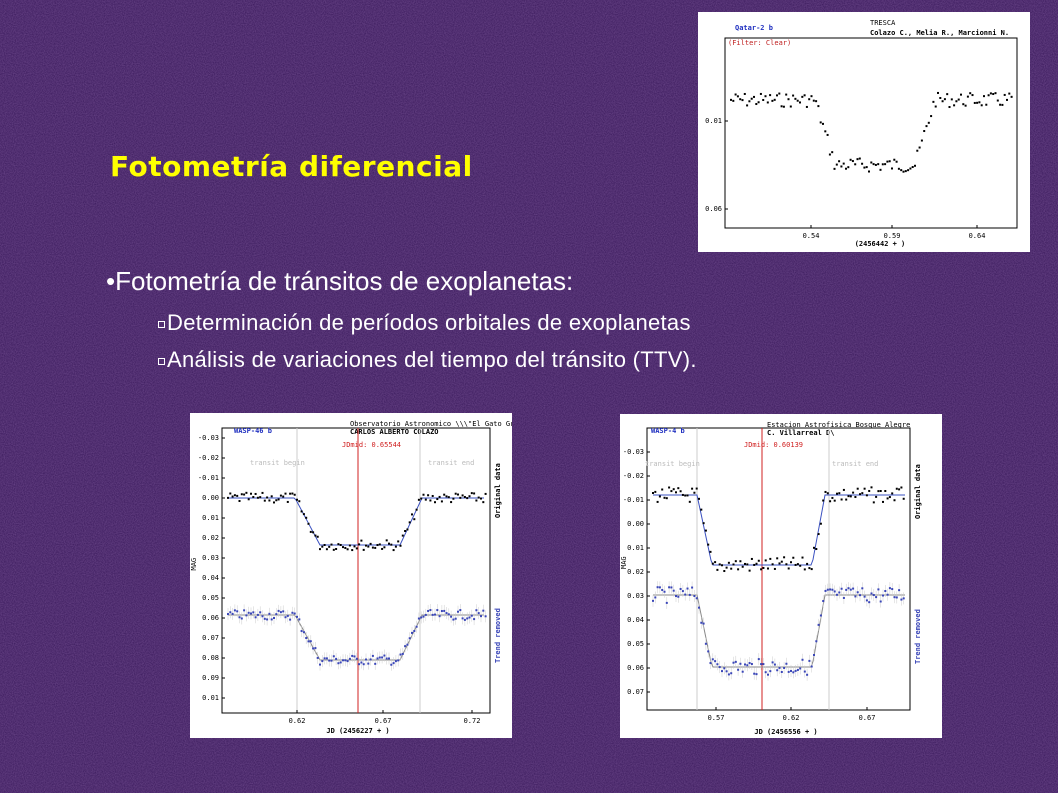 This screenshot has width=1058, height=793. I want to click on y-tick-label: -0.01, so click(633, 500).